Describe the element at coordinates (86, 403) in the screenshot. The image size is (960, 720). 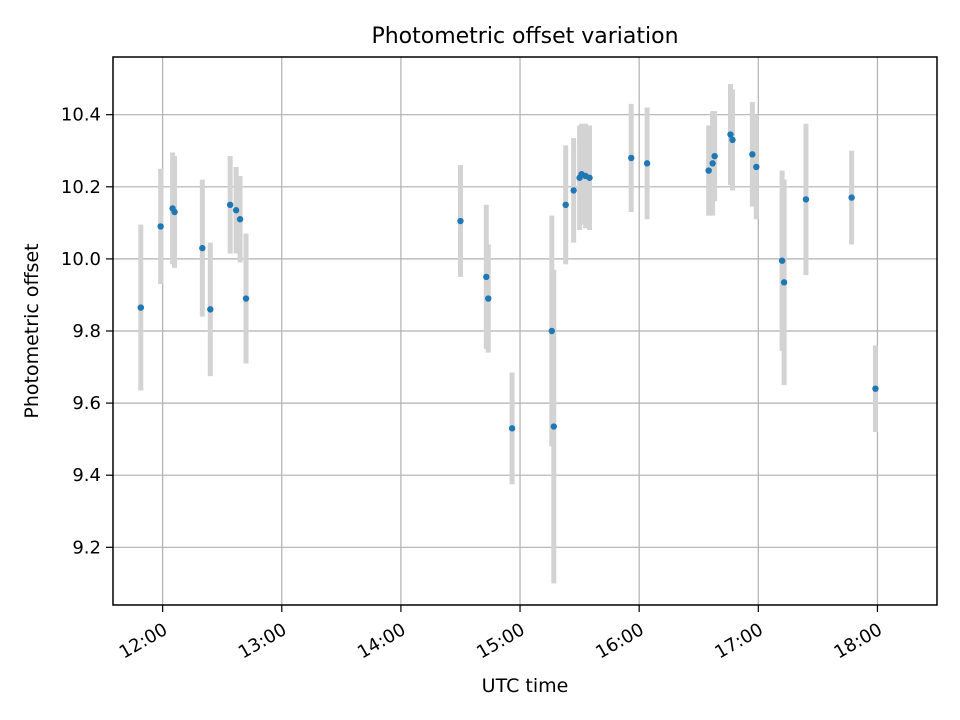
I see `y-tick-label: 9.6` at that location.